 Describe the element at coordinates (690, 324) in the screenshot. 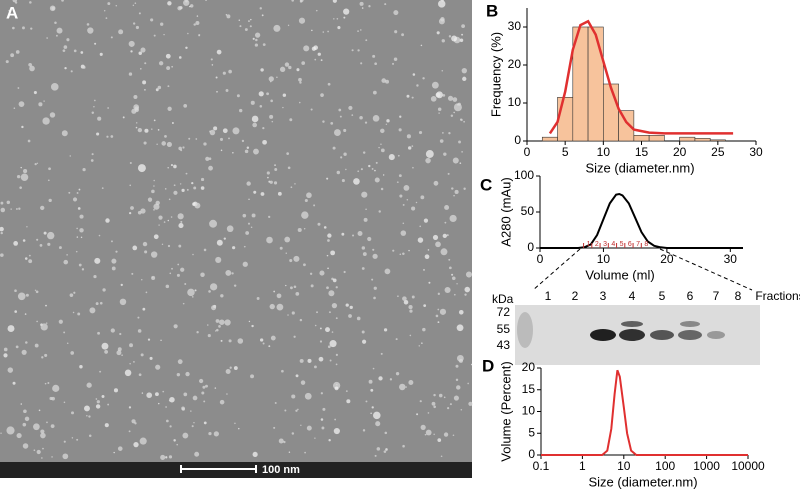

I see `band` at that location.